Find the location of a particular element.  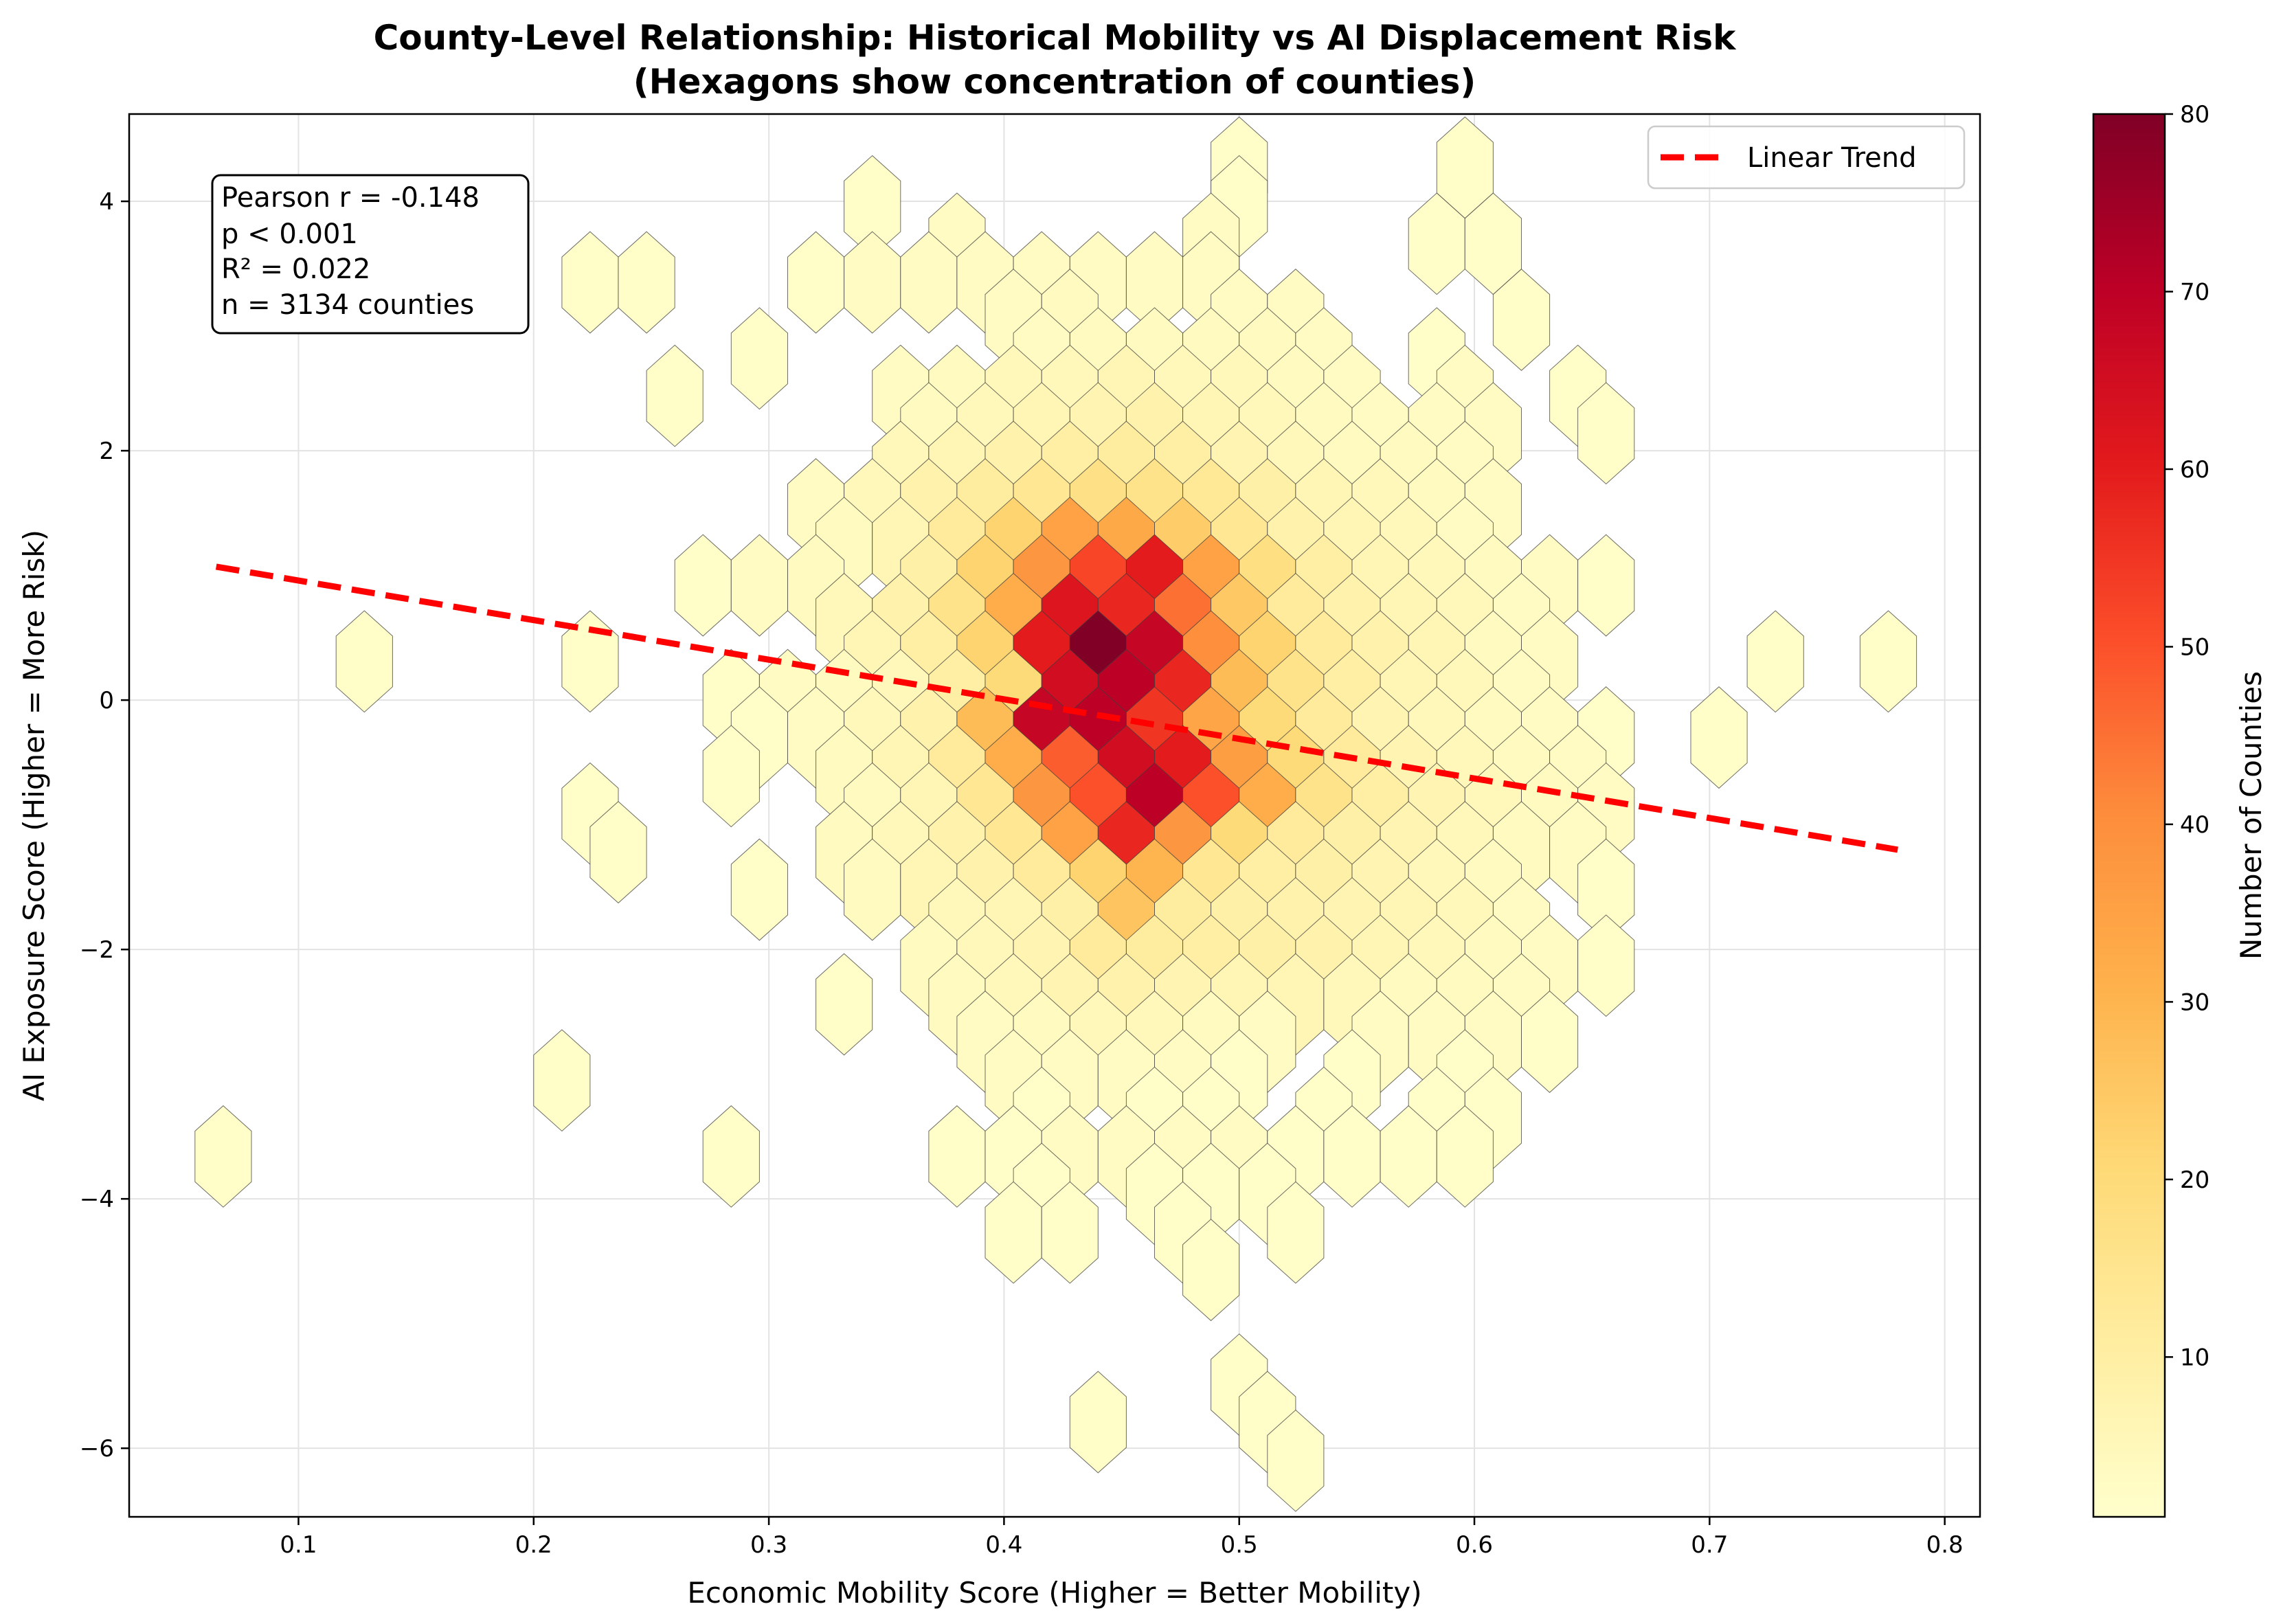

colorbar-tick-label: 70 is located at coordinates (2194, 292).